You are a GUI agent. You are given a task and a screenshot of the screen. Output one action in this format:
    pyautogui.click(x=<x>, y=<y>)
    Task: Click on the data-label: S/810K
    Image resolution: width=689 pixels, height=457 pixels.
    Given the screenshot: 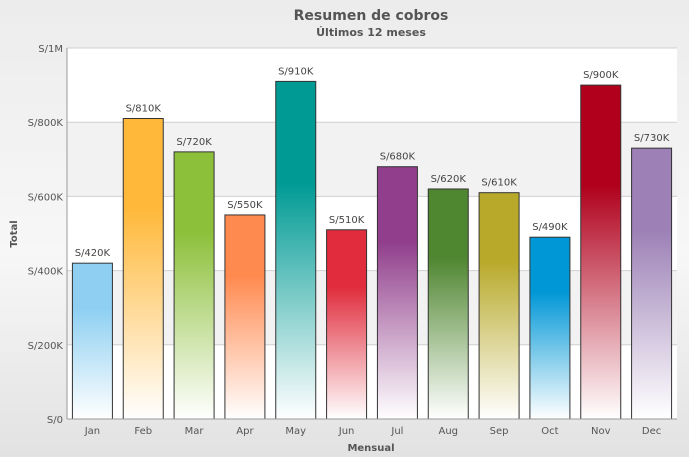 What is the action you would take?
    pyautogui.click(x=144, y=108)
    